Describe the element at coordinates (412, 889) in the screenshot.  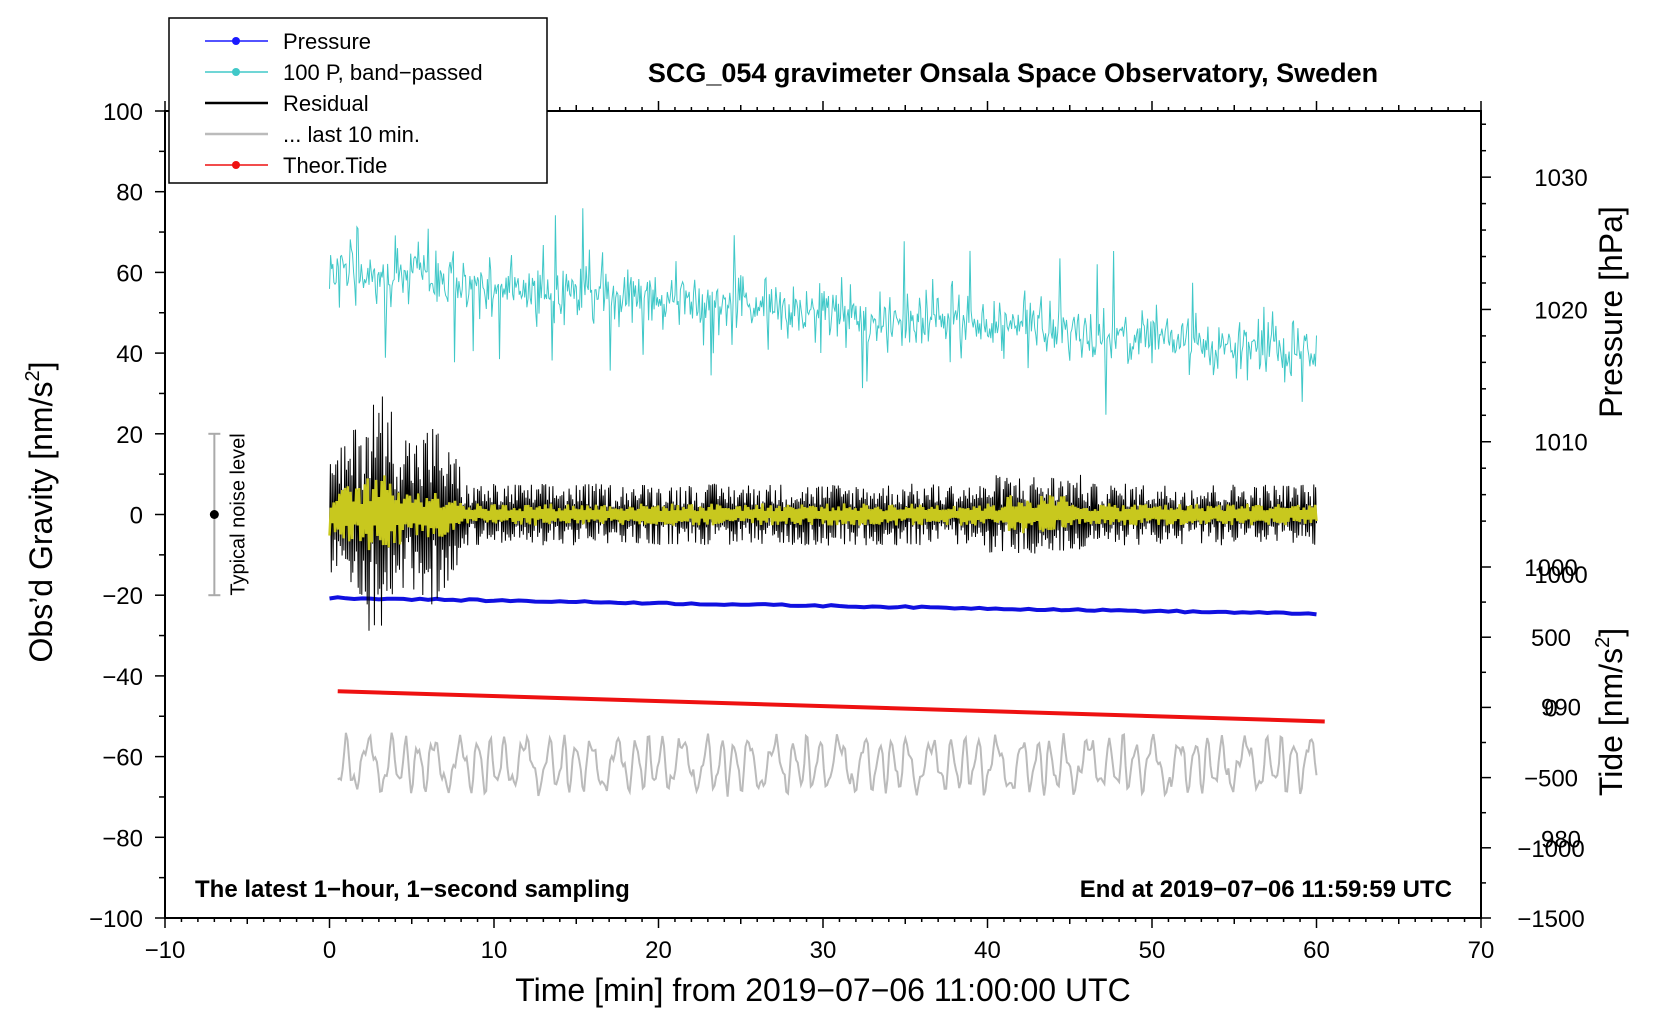
I see `annotation-left: The latest 1−hour, 1−second sampling` at that location.